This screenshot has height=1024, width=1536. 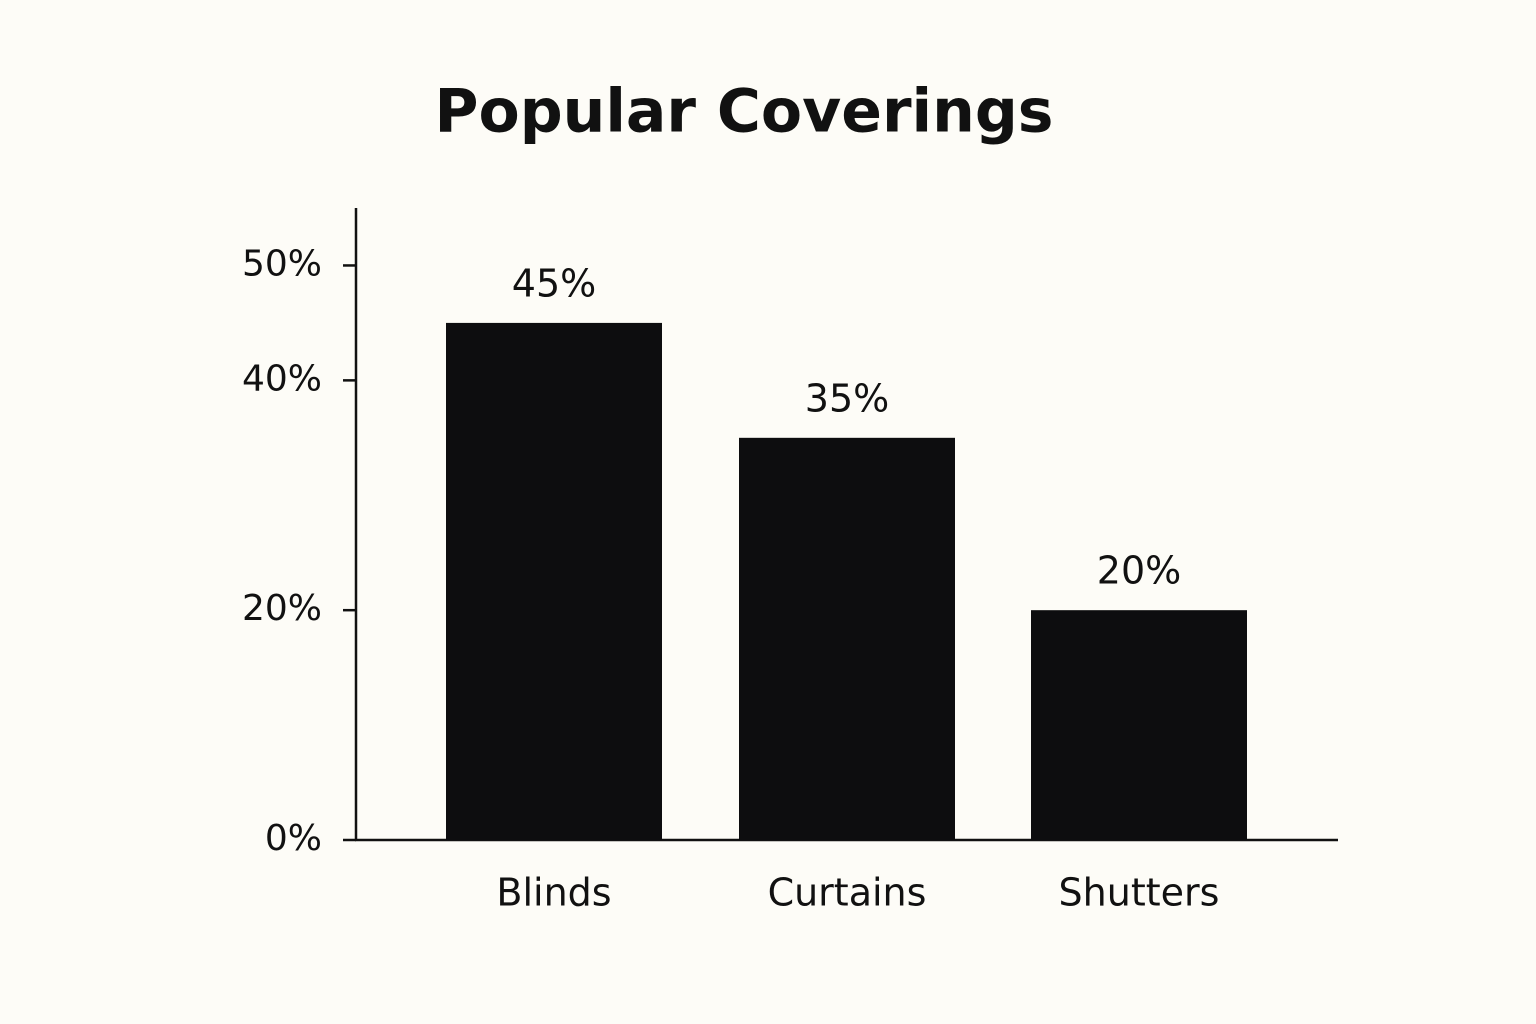 What do you see at coordinates (1139, 893) in the screenshot?
I see `x-tick-label: Shutters` at bounding box center [1139, 893].